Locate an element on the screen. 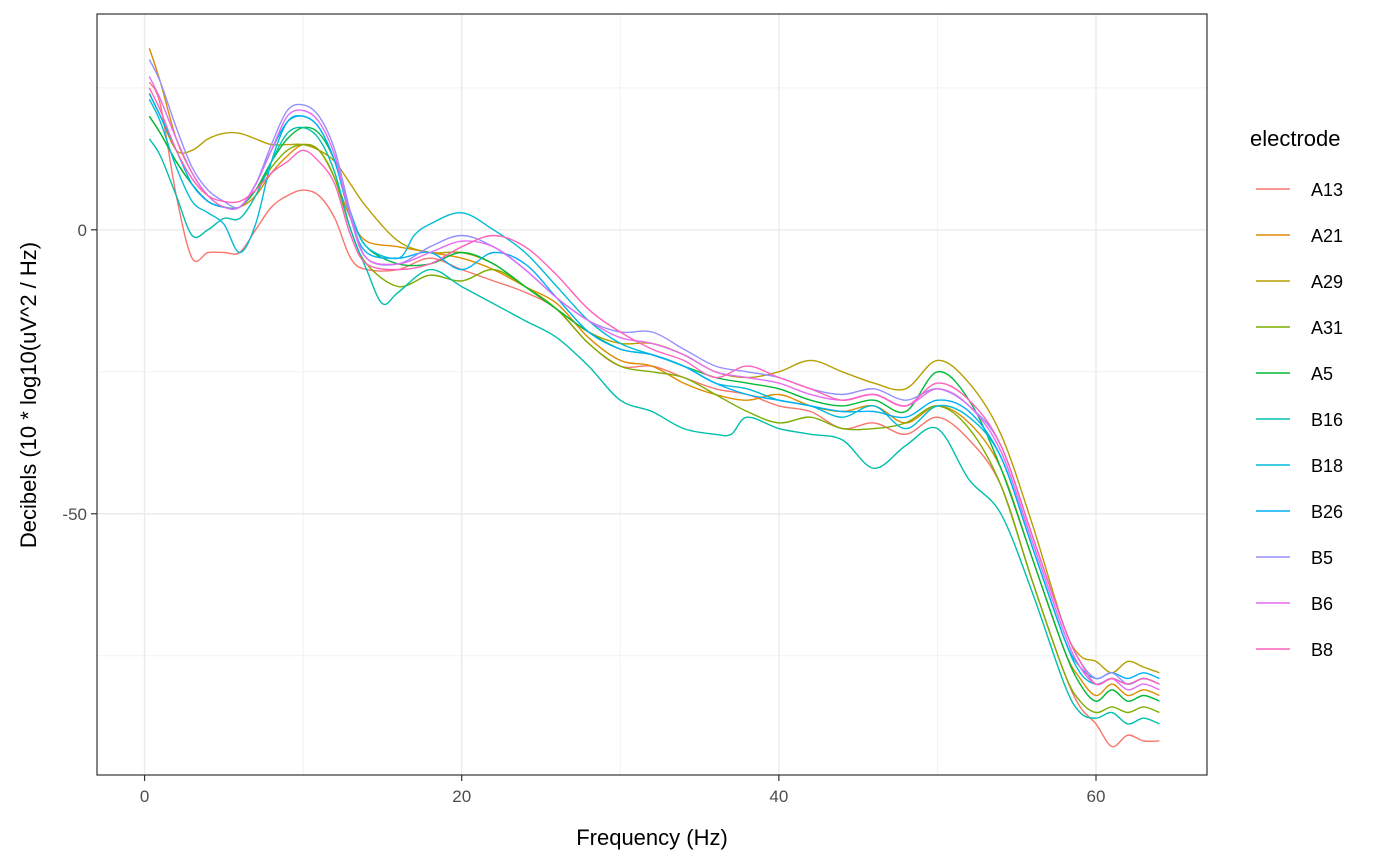  legend-label-a29: A29 is located at coordinates (1327, 282).